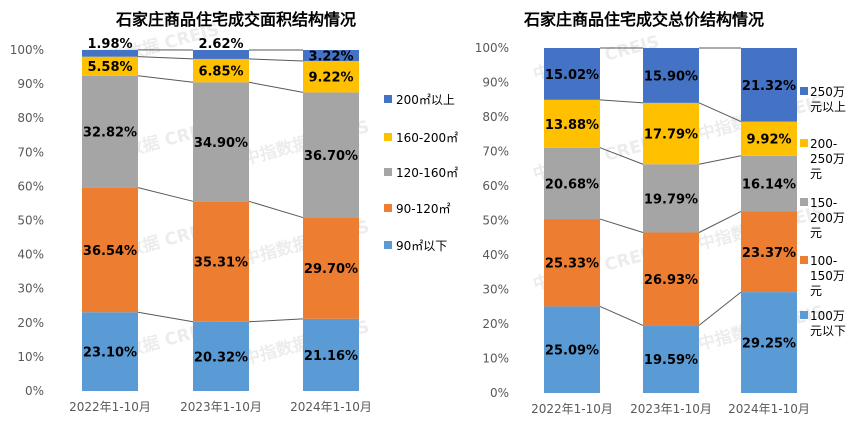 Image resolution: width=858 pixels, height=424 pixels. Describe the element at coordinates (220, 72) in the screenshot. I see `data-label: 6.85%` at that location.